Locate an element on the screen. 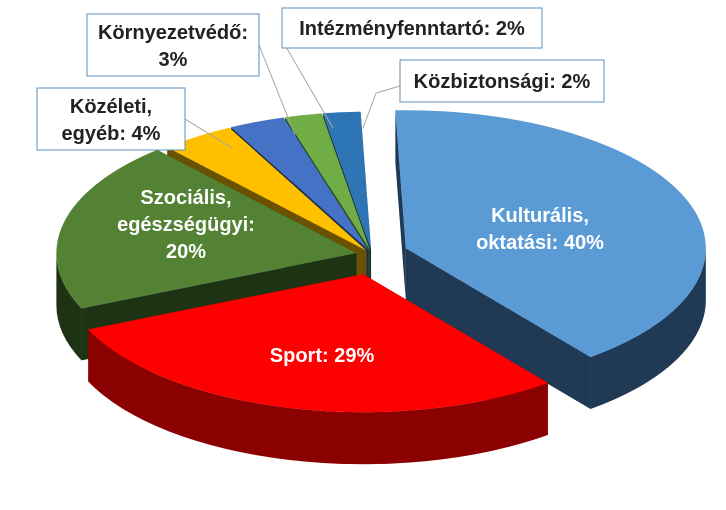  data-label-5: Intézményfenntartó: 2% is located at coordinates (412, 29).